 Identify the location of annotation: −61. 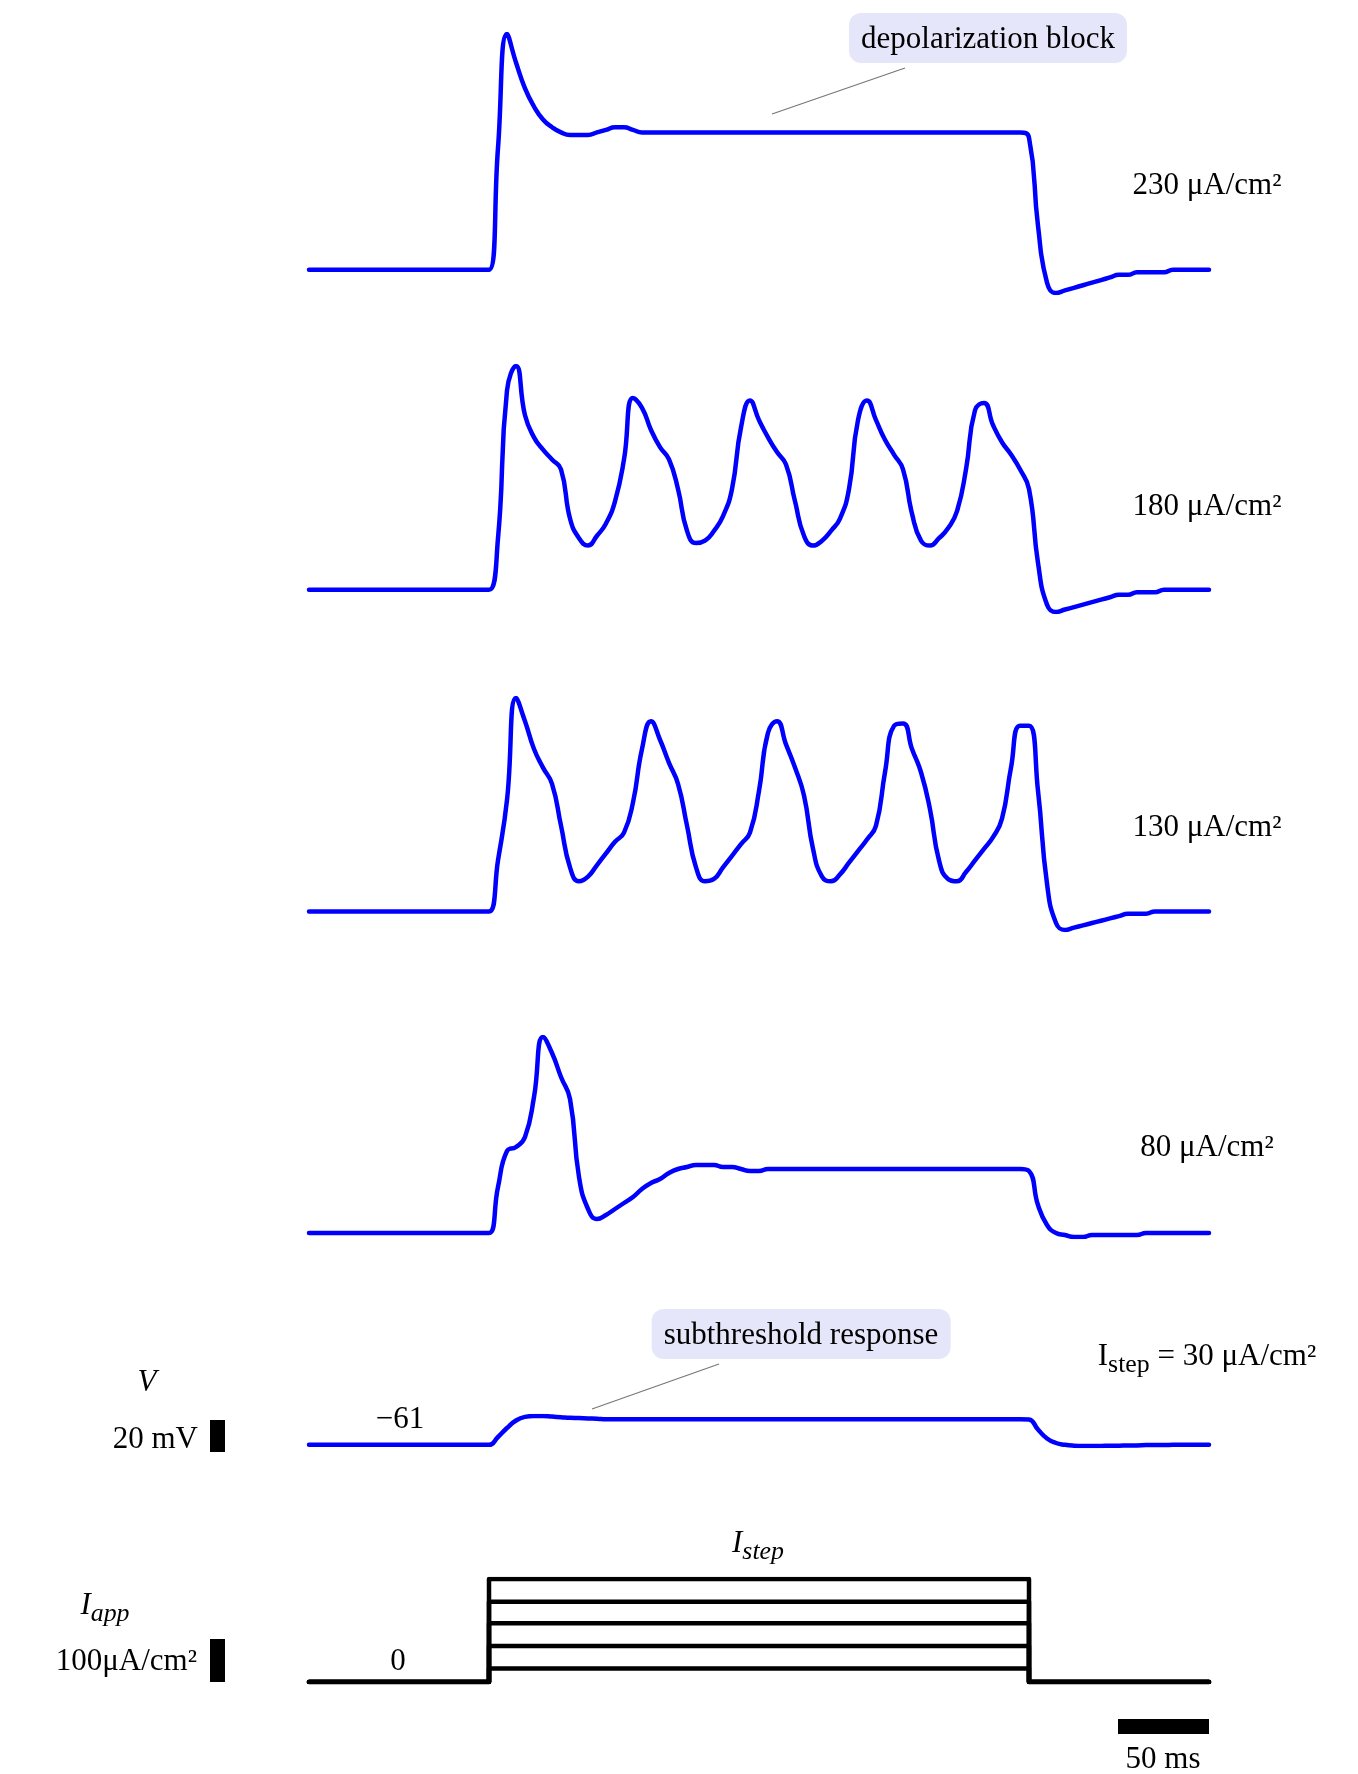
(400, 1417).